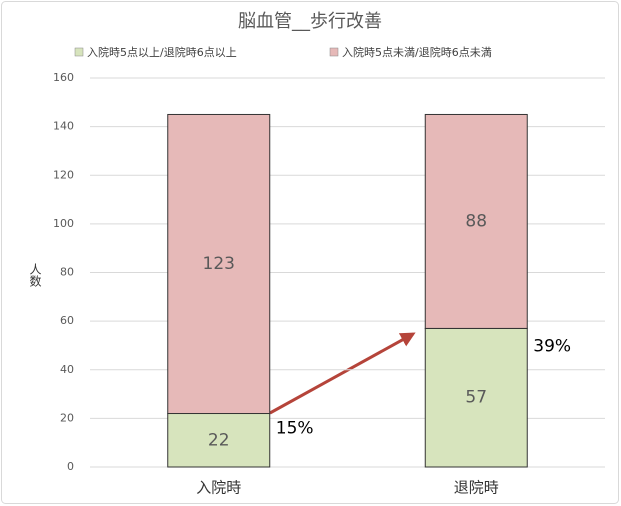  What do you see at coordinates (67, 417) in the screenshot?
I see `y-tick-label: 20` at bounding box center [67, 417].